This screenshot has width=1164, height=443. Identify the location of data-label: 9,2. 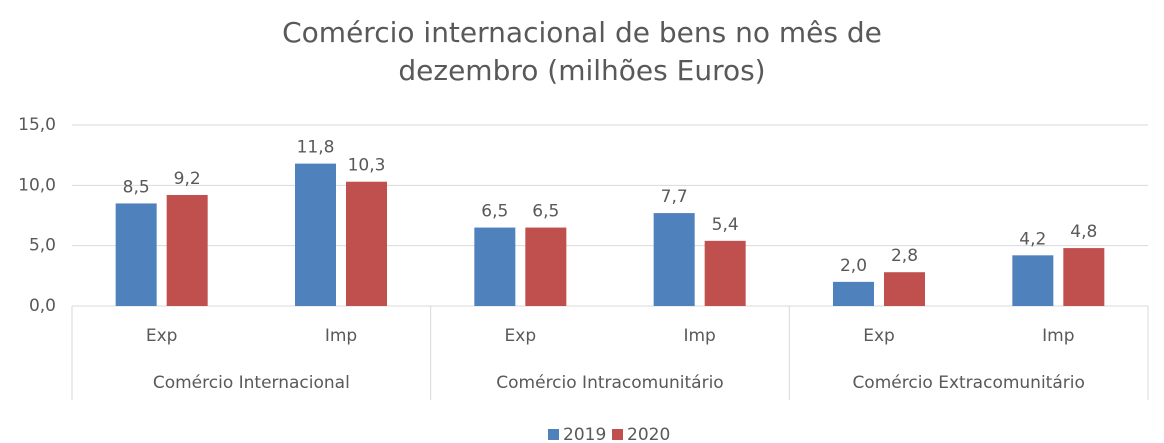
(187, 179).